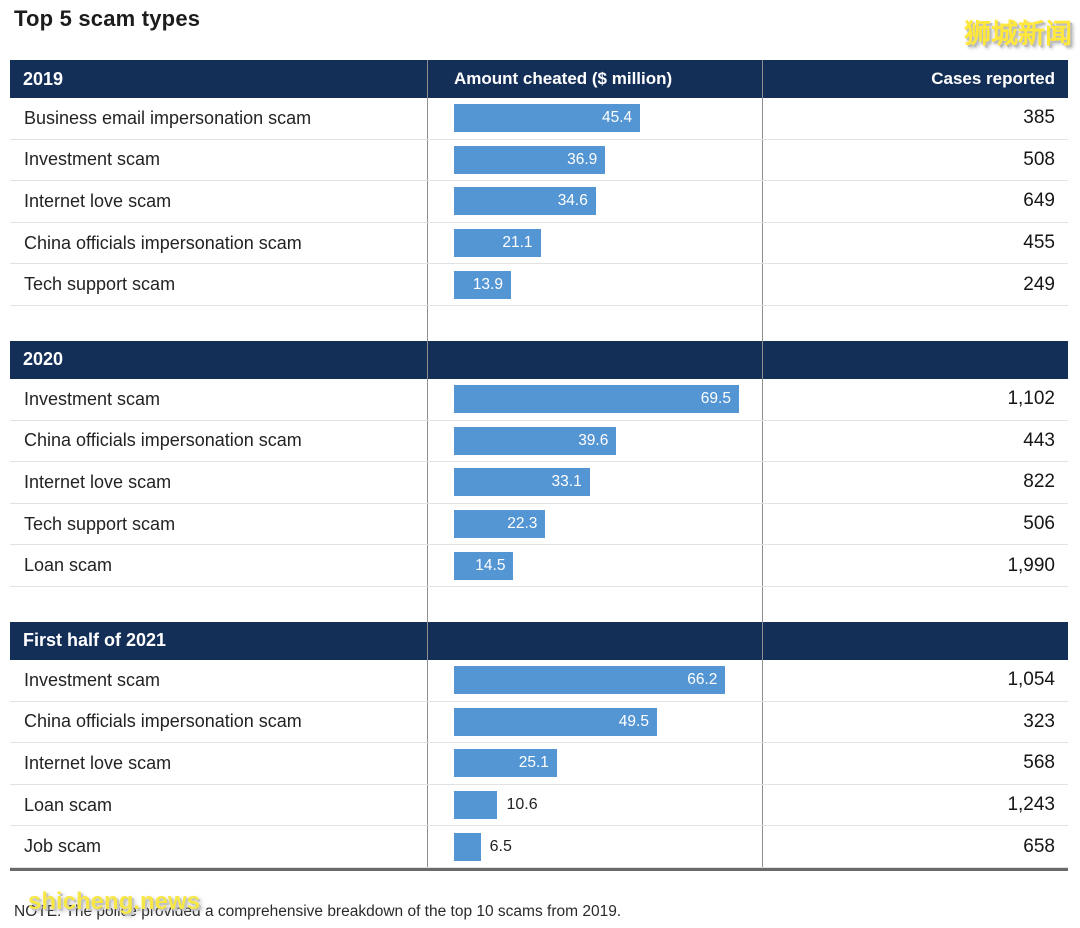 This screenshot has height=928, width=1080. Describe the element at coordinates (114, 901) in the screenshot. I see `watermark-site-name: shicheng.news` at that location.